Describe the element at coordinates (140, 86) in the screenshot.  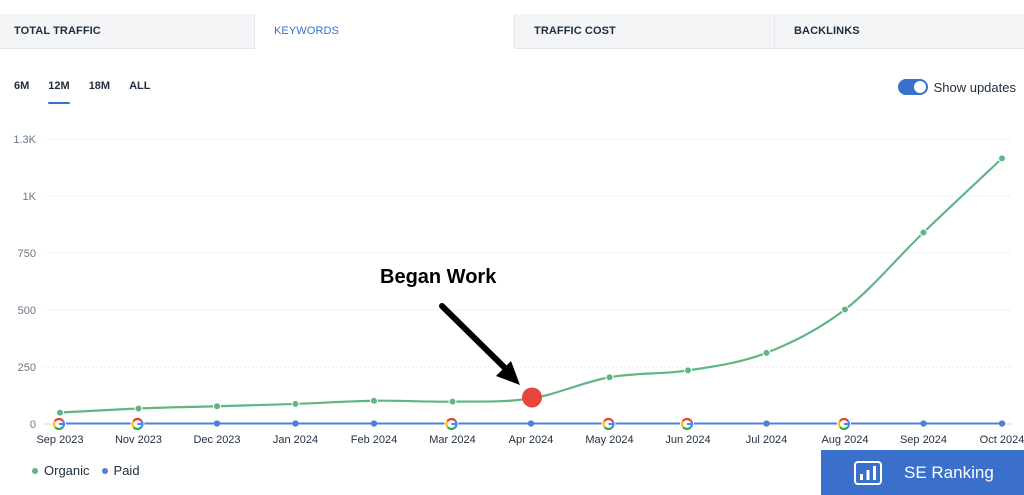
I see `range-all: ALL` at that location.